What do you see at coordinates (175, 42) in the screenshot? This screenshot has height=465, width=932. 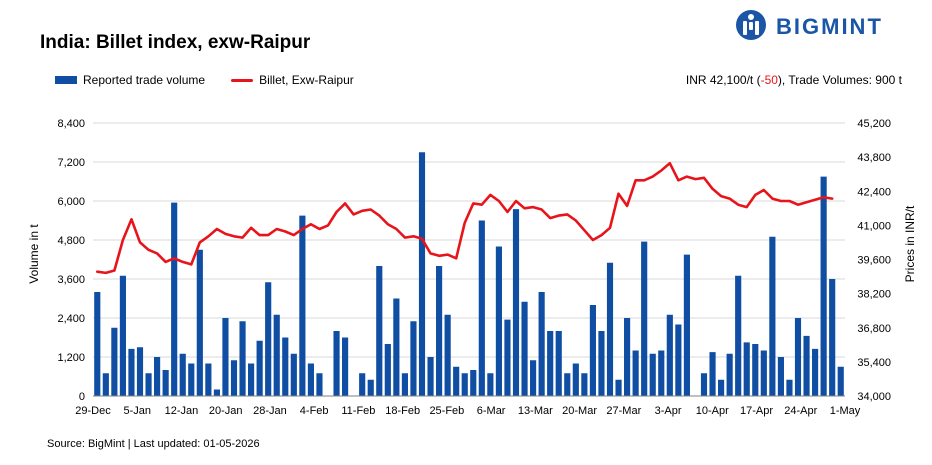 I see `chart-title: India: Billet index, exw-Raipur` at bounding box center [175, 42].